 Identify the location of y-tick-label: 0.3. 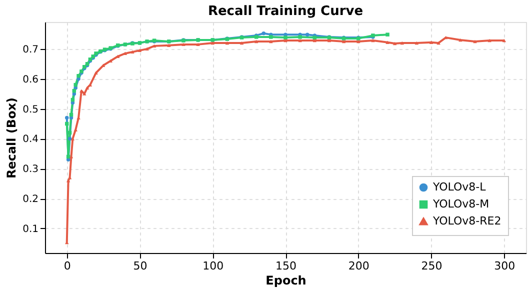
(30, 170).